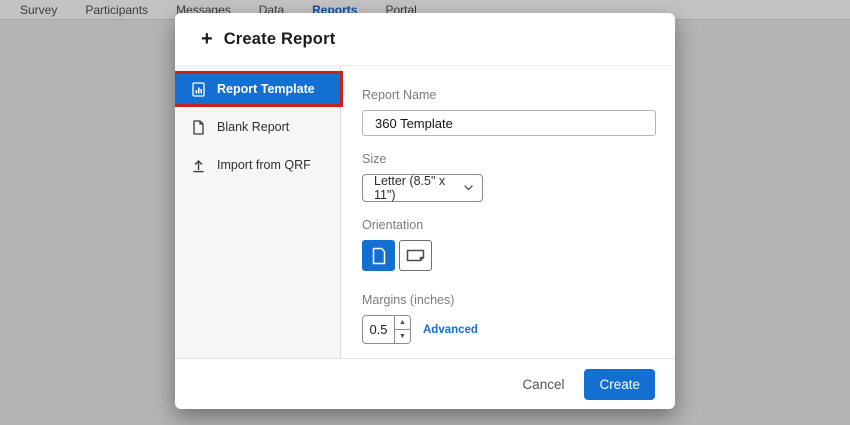 The height and width of the screenshot is (425, 850). I want to click on blank-report-icon, so click(198, 127).